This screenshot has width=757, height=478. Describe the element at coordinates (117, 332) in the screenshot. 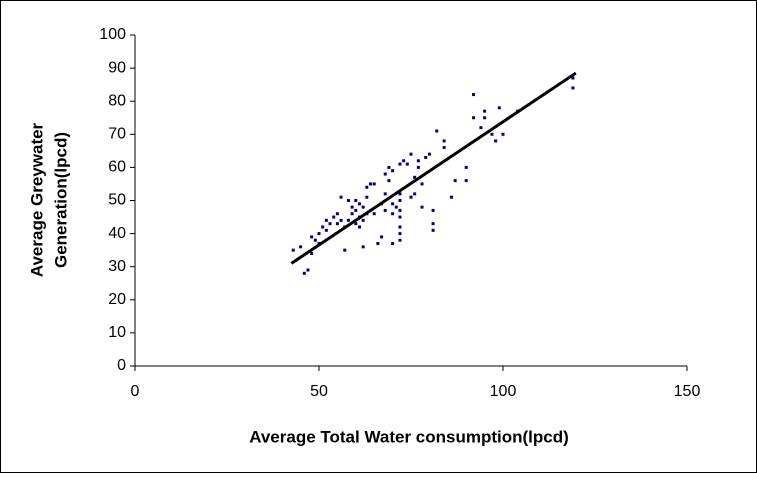

I see `y-tick-label: 10` at that location.